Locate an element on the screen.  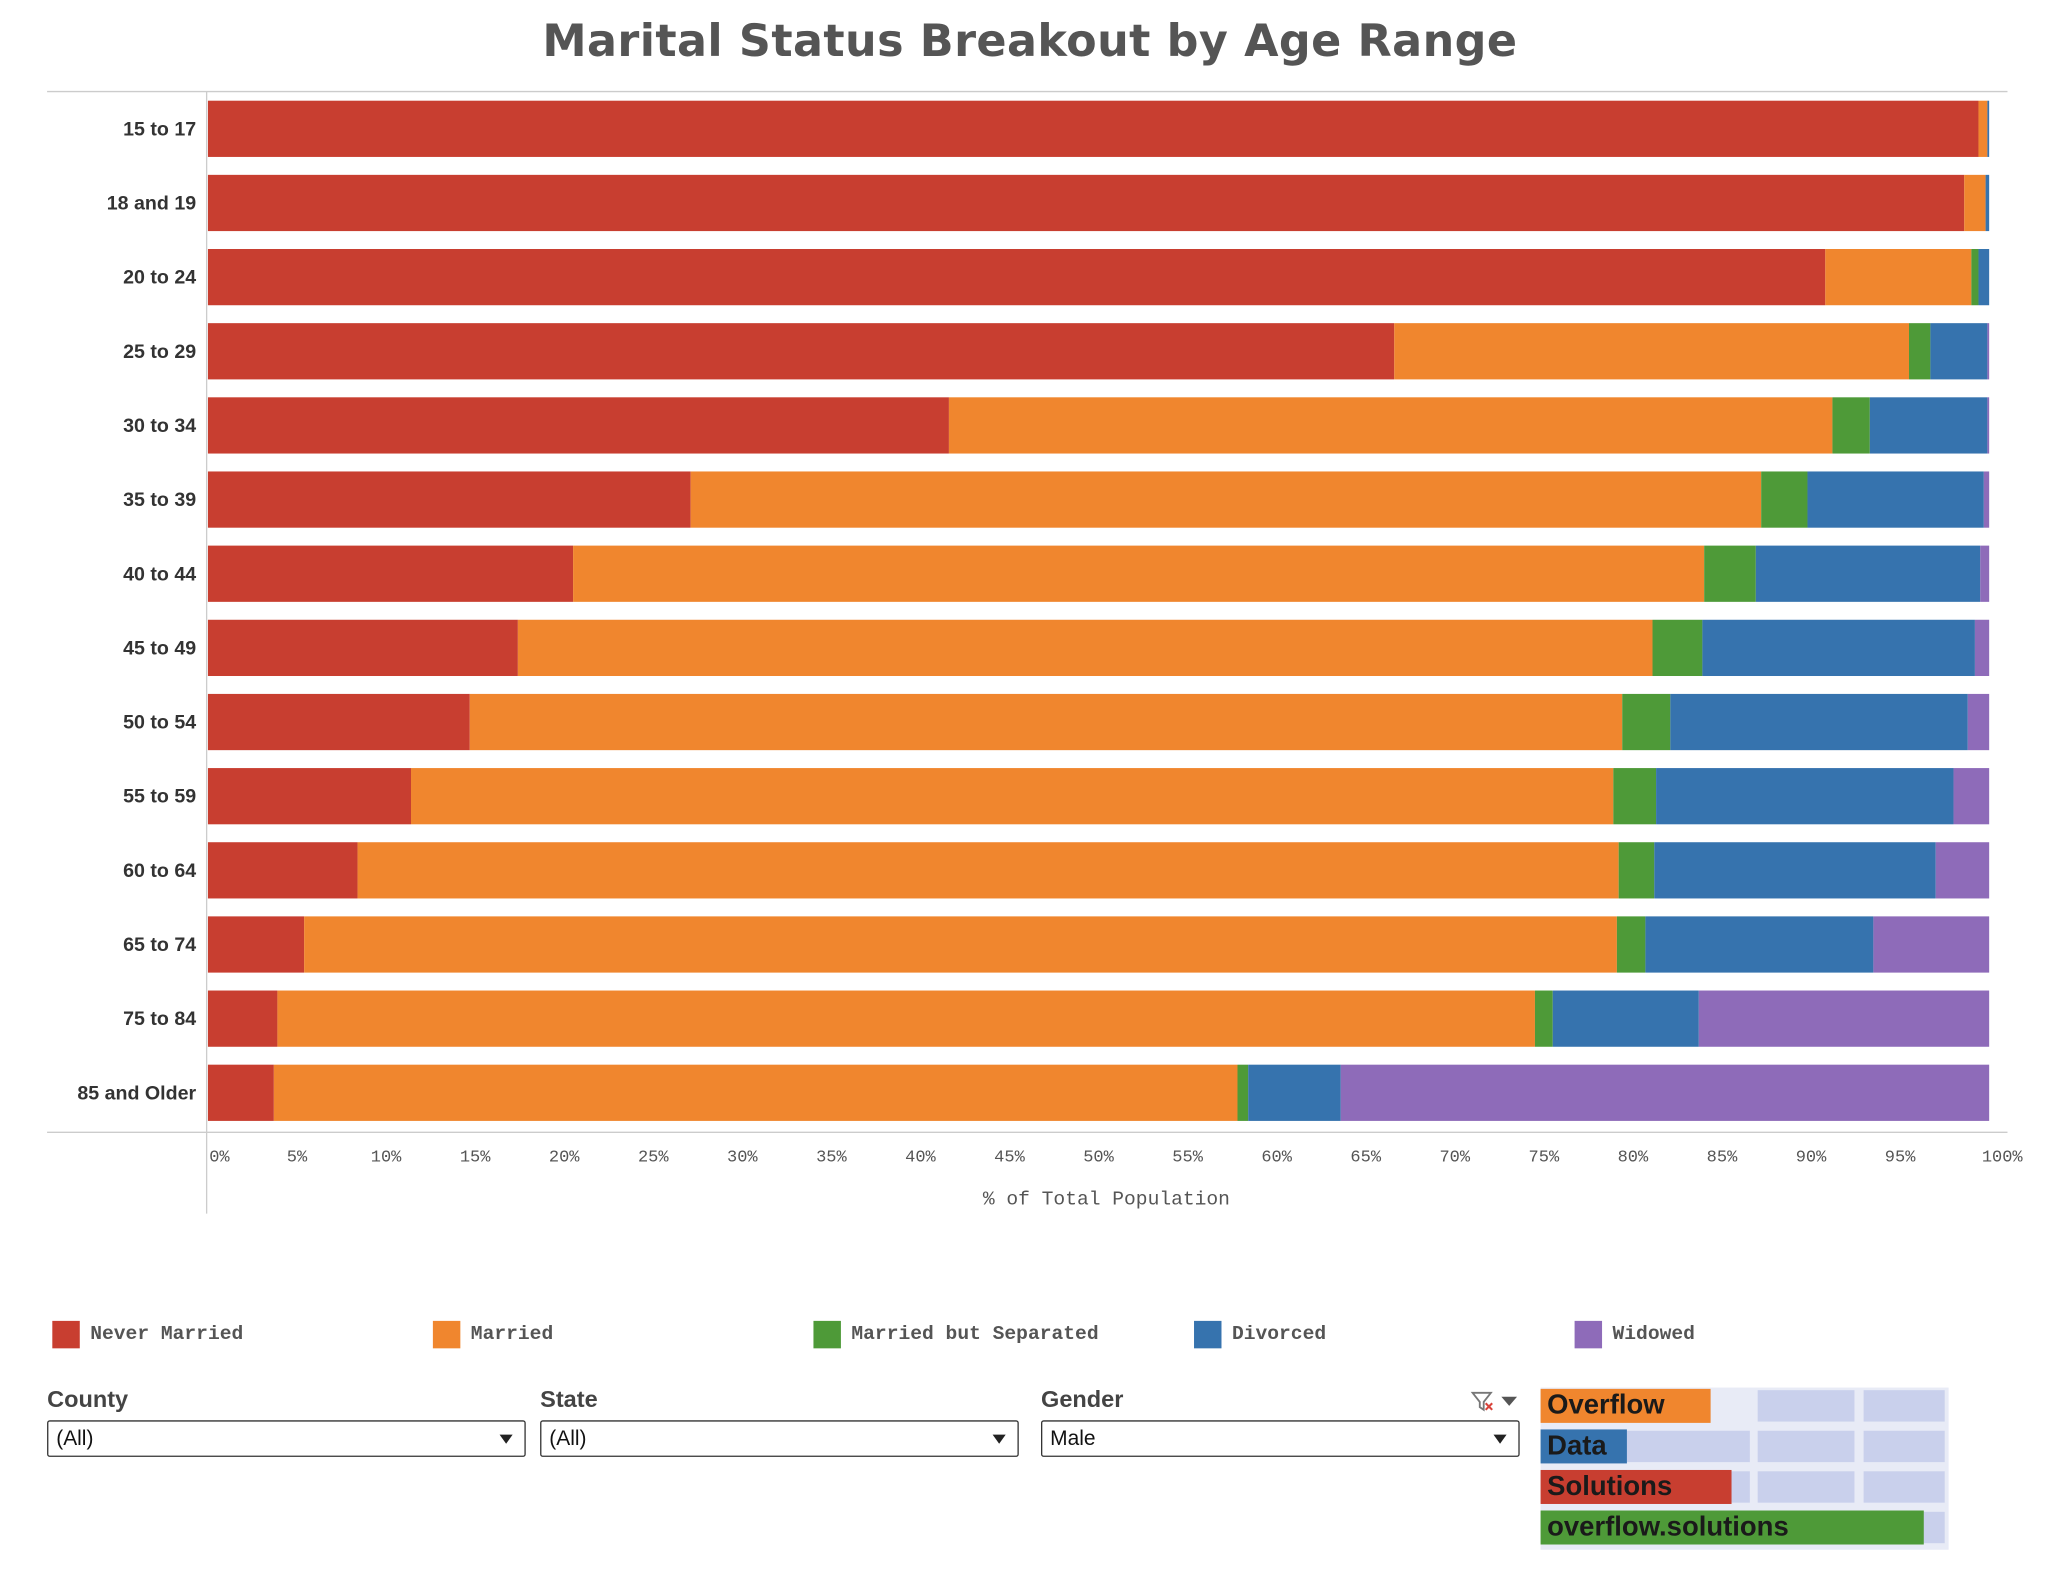
y-tick-label: 75 to 84 is located at coordinates (159, 1019).